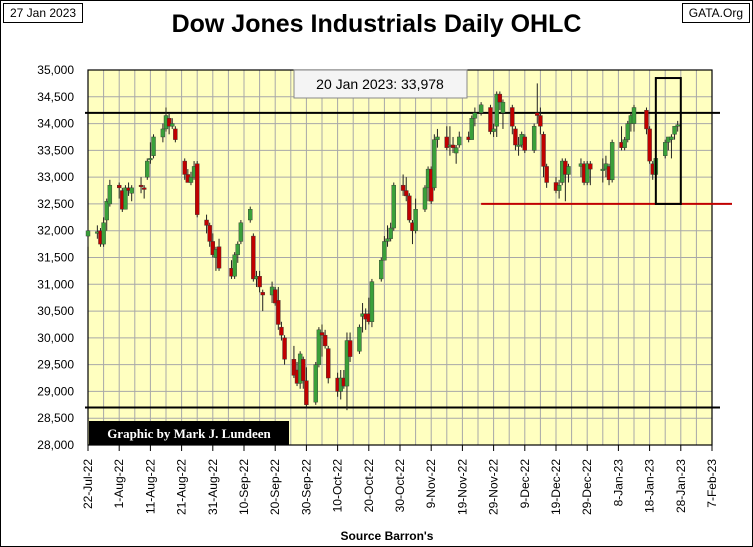 The height and width of the screenshot is (547, 753). What do you see at coordinates (369, 486) in the screenshot?
I see `x-tick-label: 20-Oct-22` at bounding box center [369, 486].